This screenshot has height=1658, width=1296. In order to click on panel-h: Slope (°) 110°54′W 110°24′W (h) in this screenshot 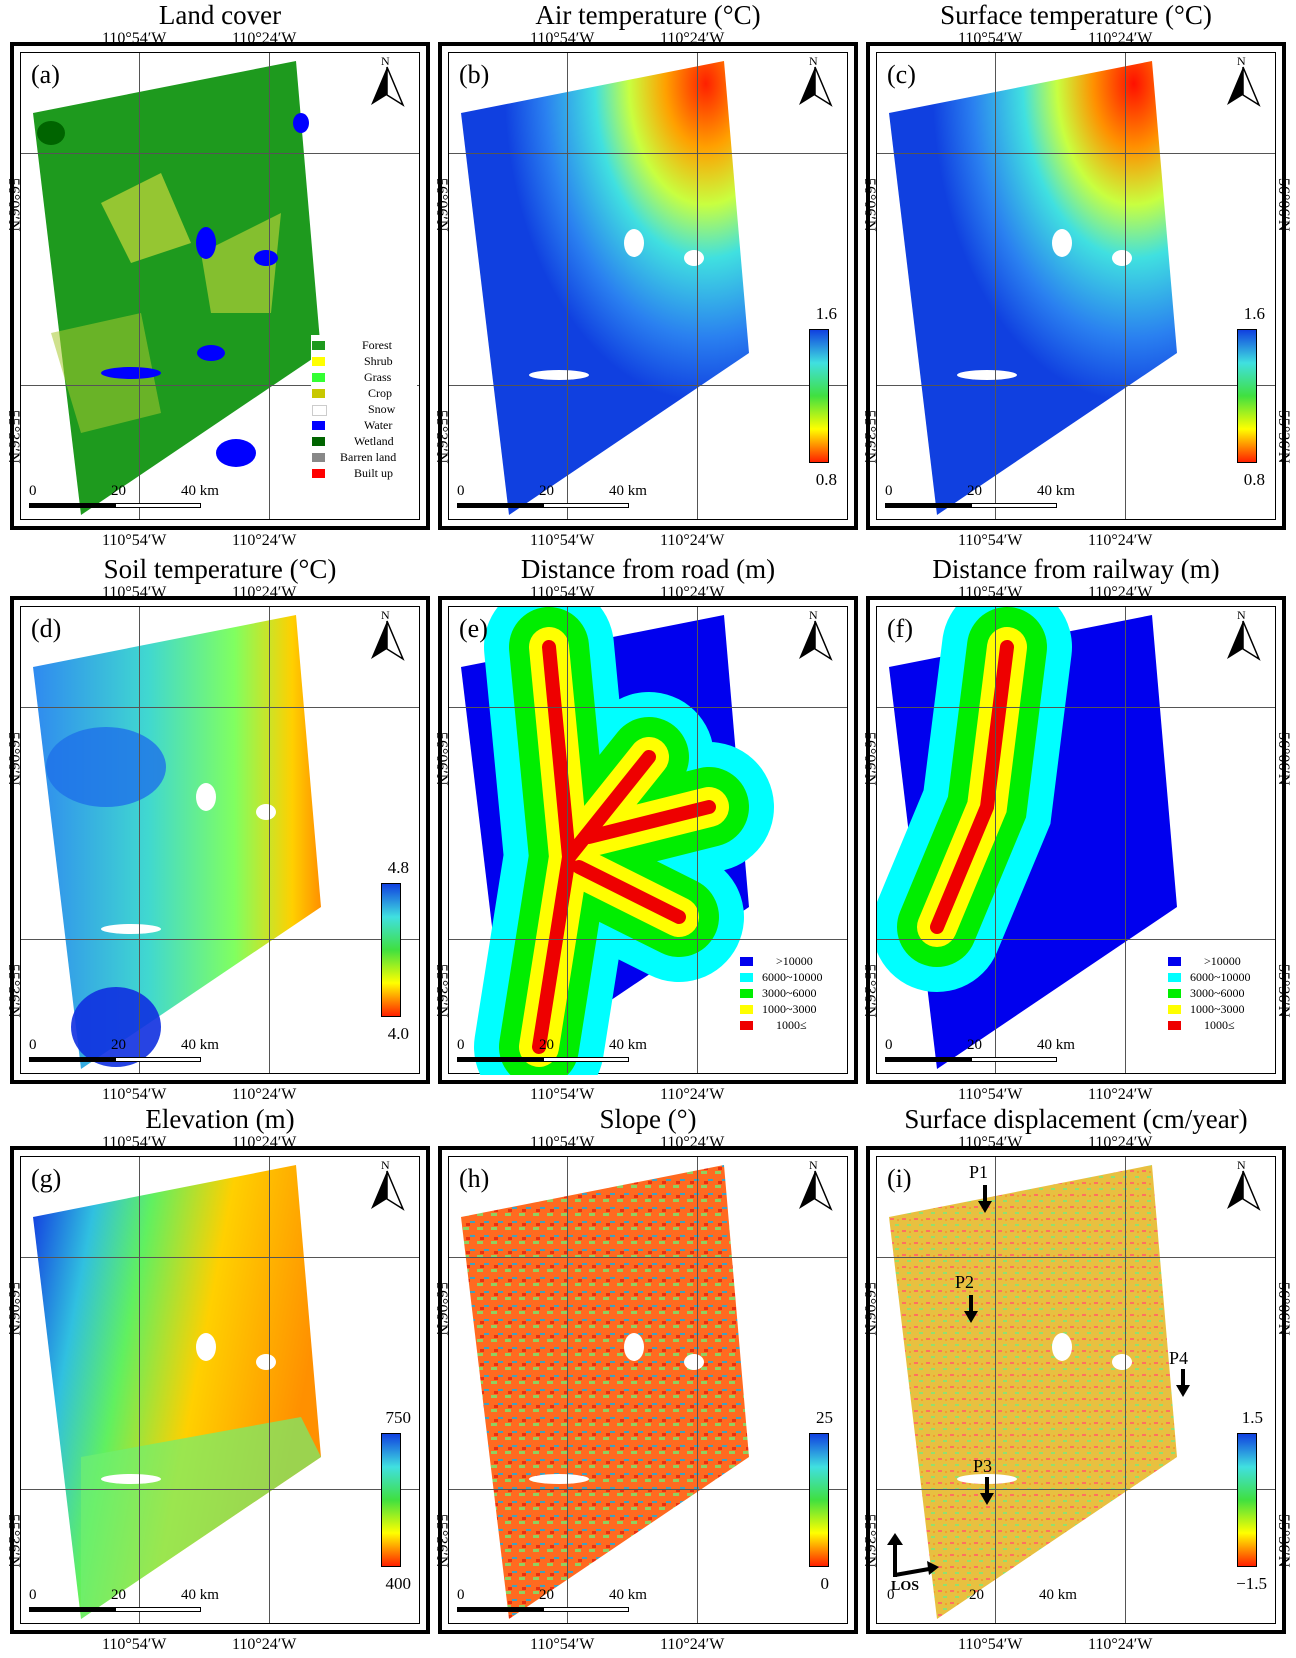, I will do `click(645, 1380)`.